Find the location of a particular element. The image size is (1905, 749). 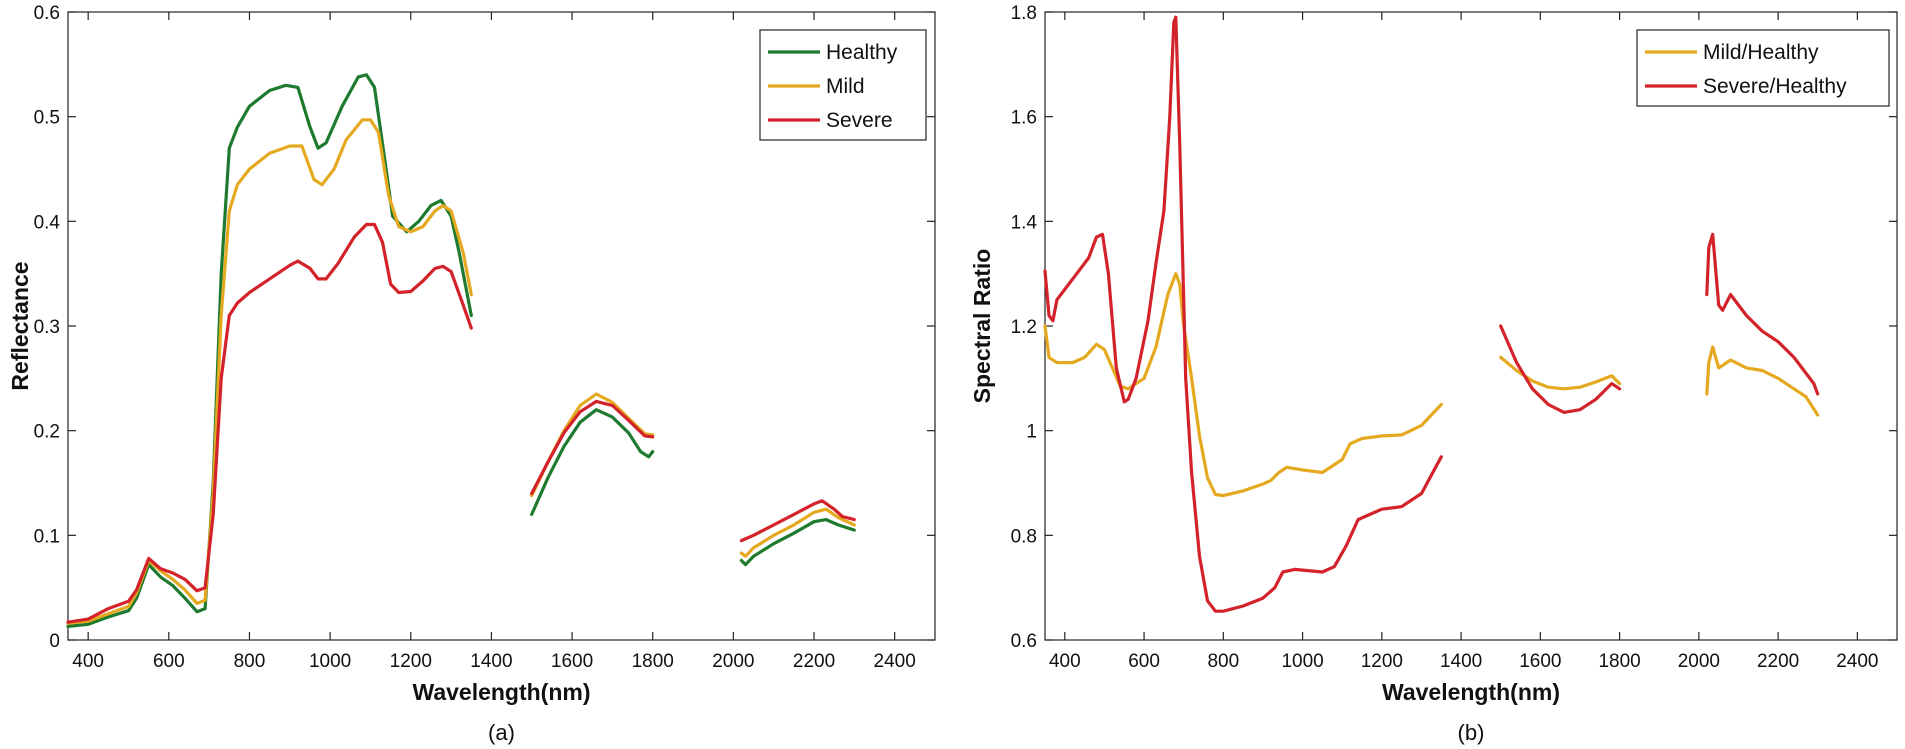

panel-a-y-axis-label: Reflectance is located at coordinates (20, 325).